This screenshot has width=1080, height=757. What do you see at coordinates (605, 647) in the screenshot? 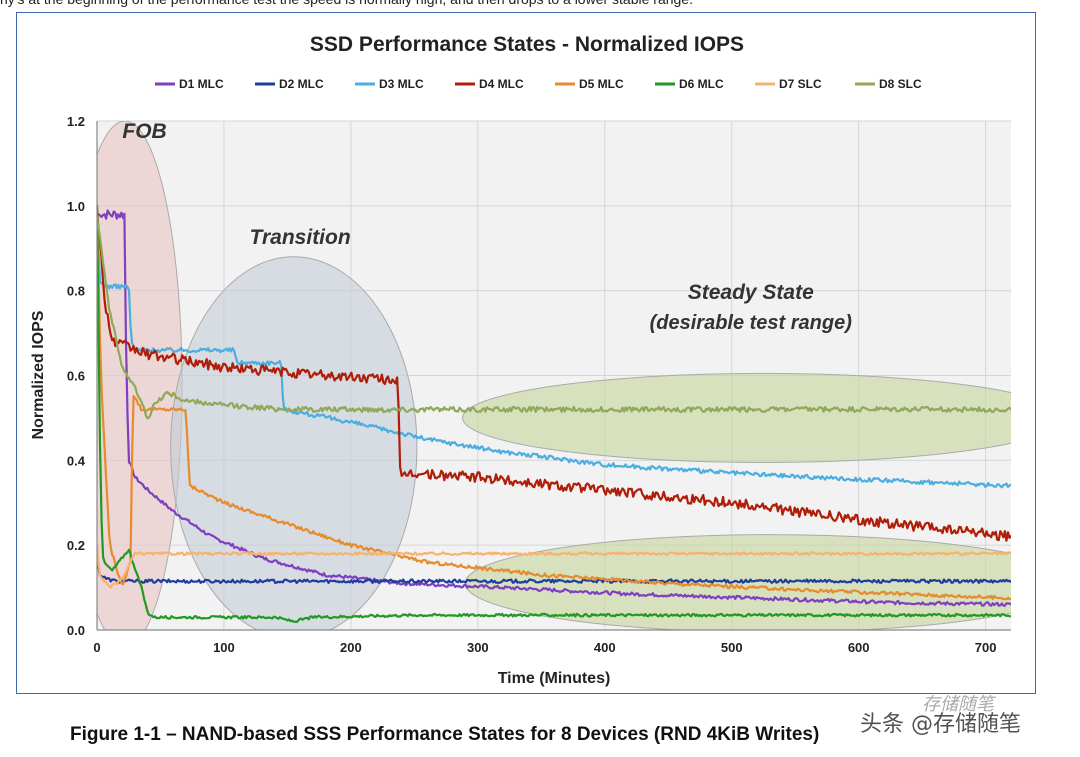
I see `x-tick-label: 400` at bounding box center [605, 647].